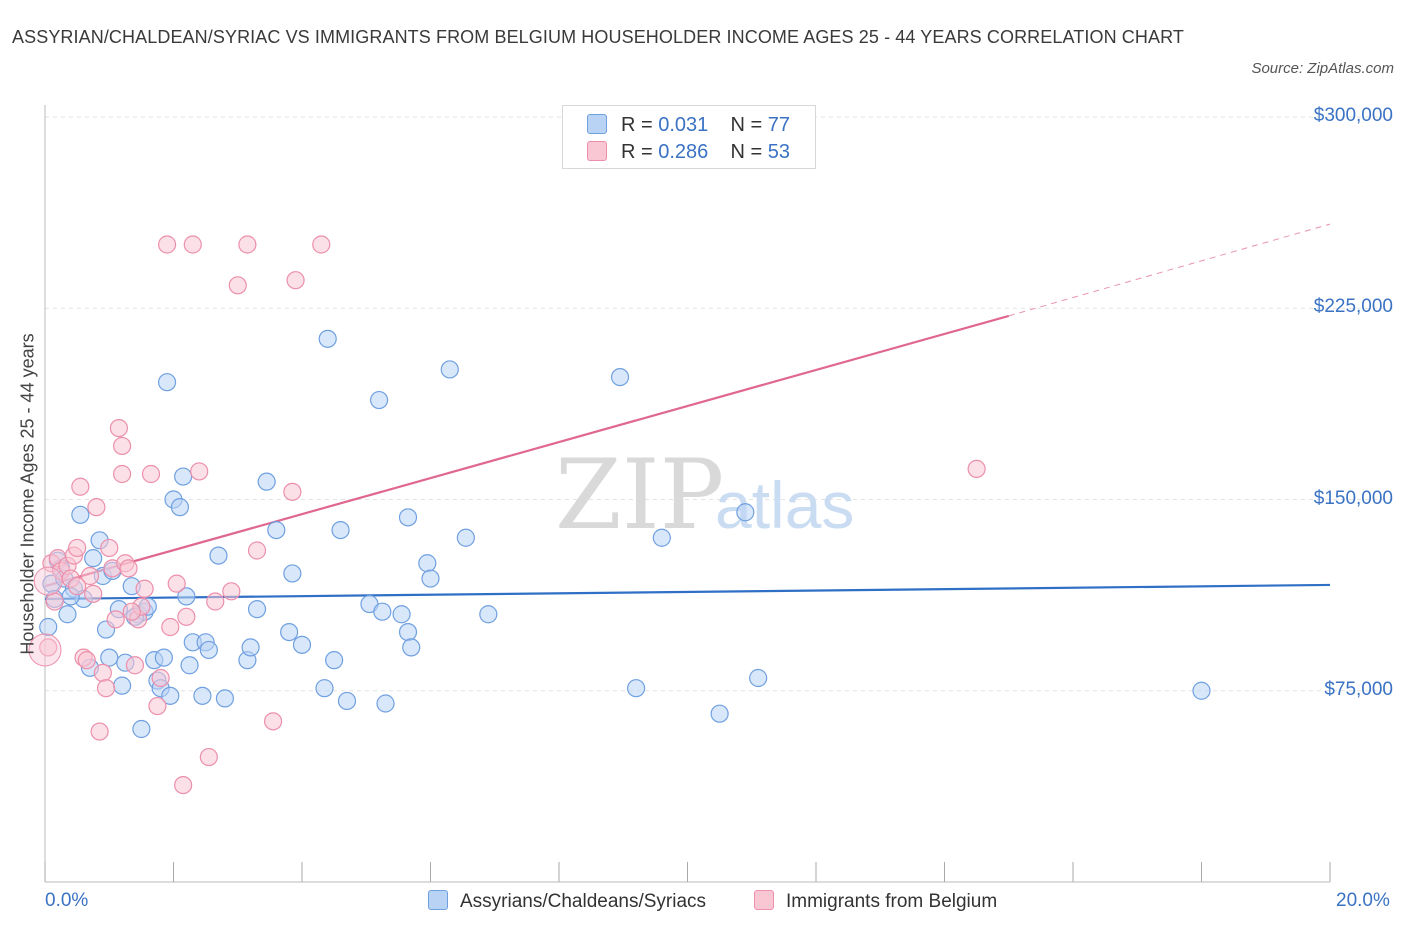  What do you see at coordinates (639, 495) in the screenshot?
I see `watermark-zip: ZIP` at bounding box center [639, 495].